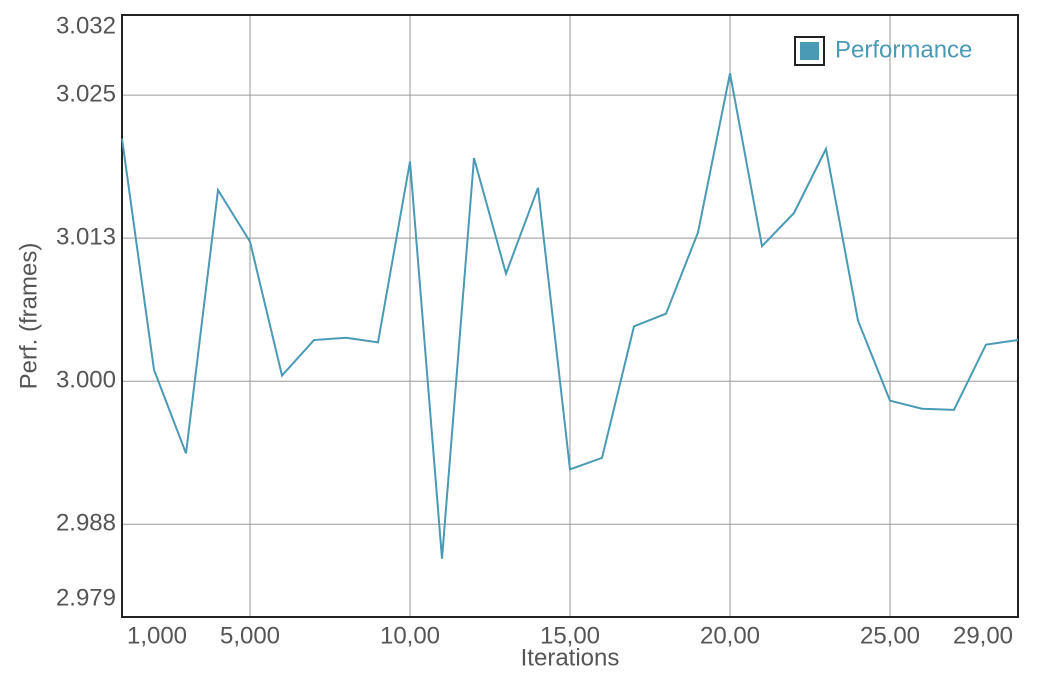 This screenshot has width=1041, height=688. What do you see at coordinates (86, 597) in the screenshot?
I see `y-tick-label: 2.979` at bounding box center [86, 597].